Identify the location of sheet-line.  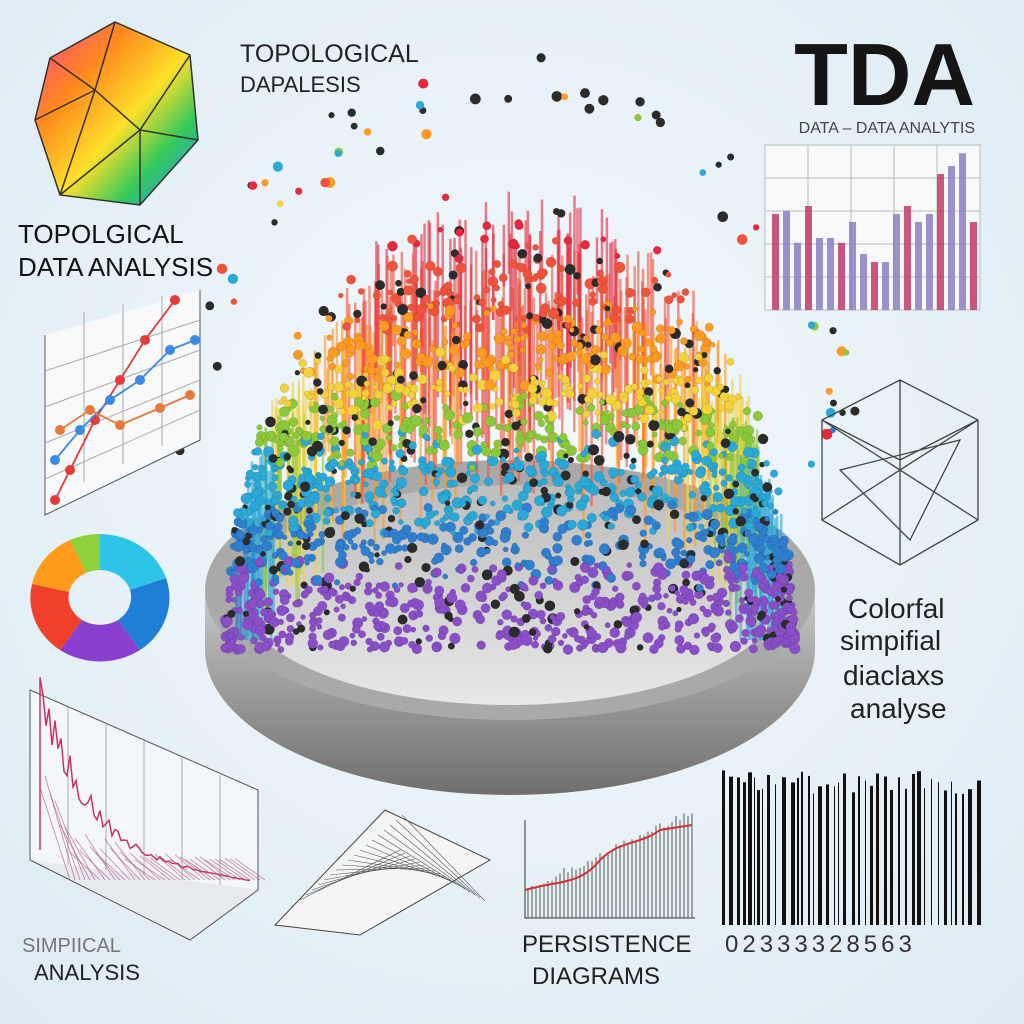
(410, 864).